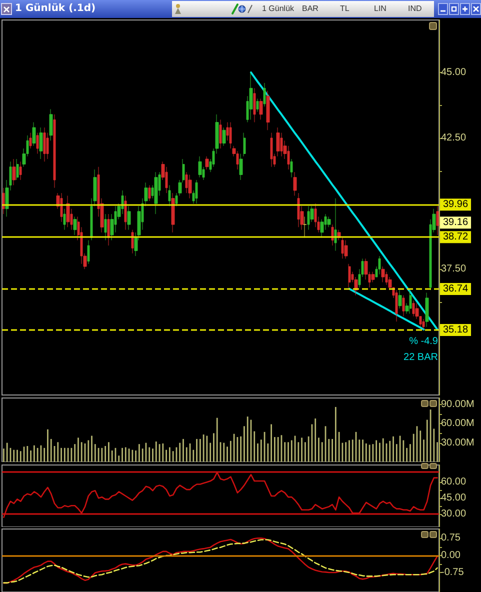 This screenshot has width=481, height=592. Describe the element at coordinates (453, 269) in the screenshot. I see `y-tick-label: 37.50` at that location.